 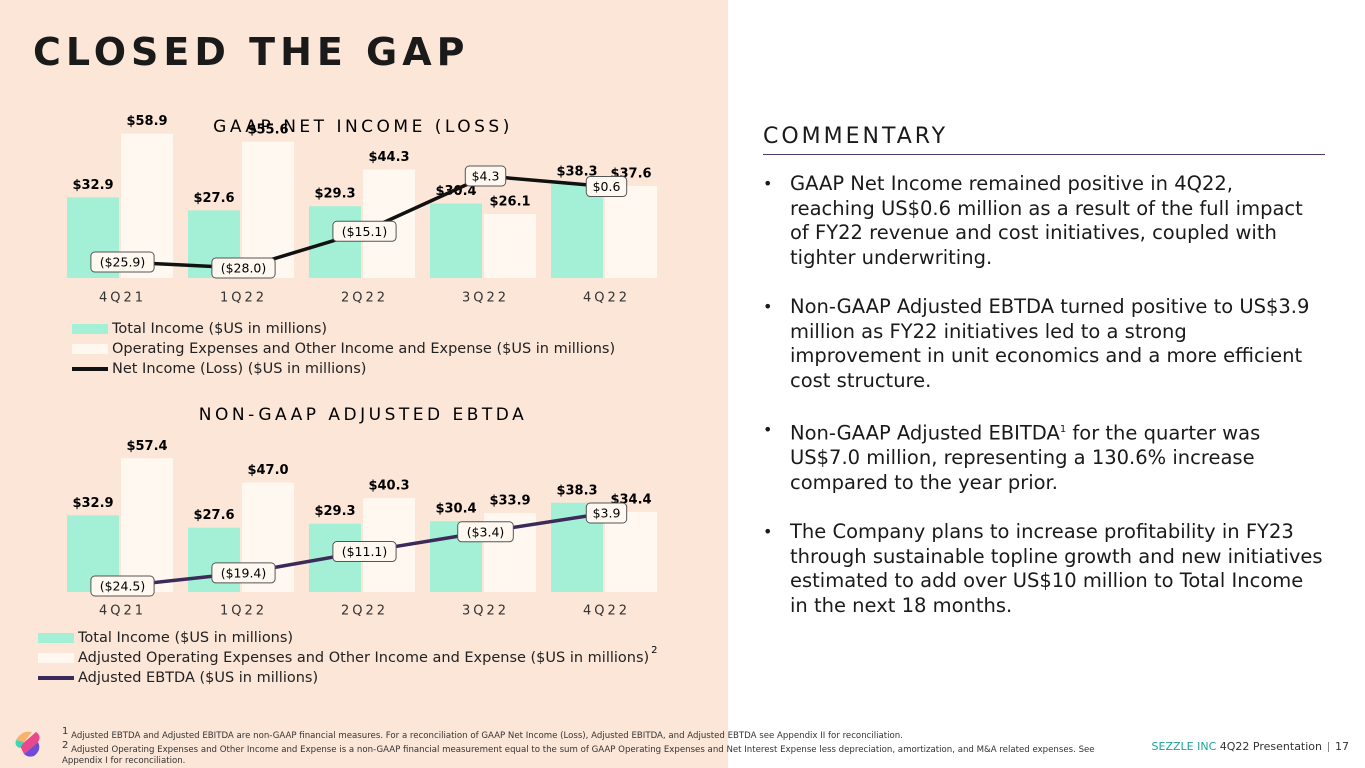 What do you see at coordinates (65, 746) in the screenshot?
I see `footnote-mark: 2` at bounding box center [65, 746].